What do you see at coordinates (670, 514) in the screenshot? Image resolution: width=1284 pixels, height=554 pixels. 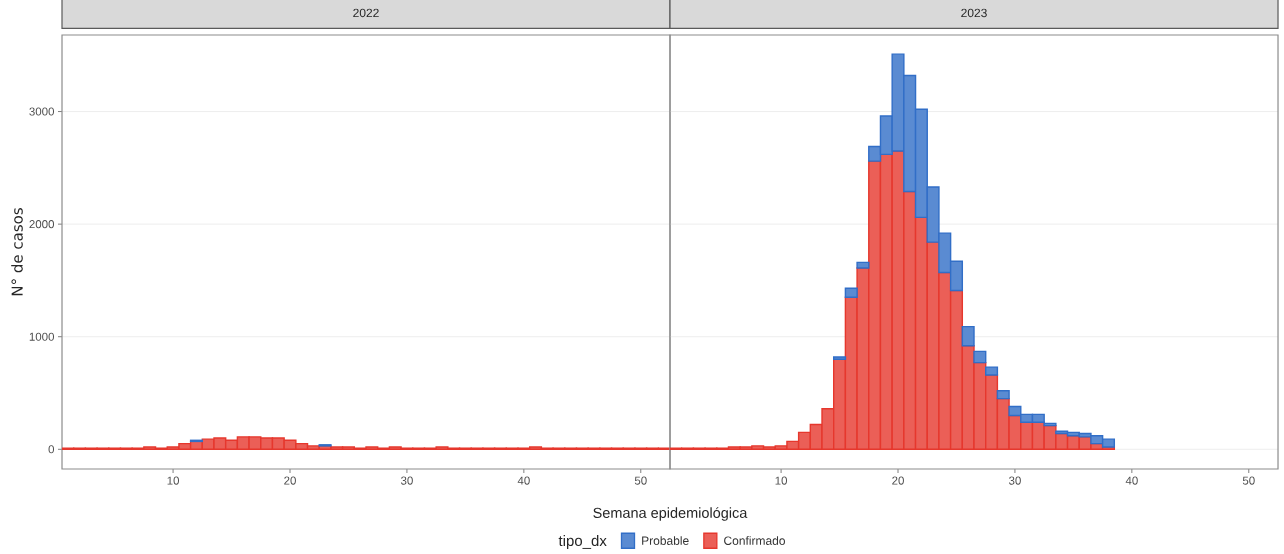 I see `x-axis-title: Semana epidemiológica` at bounding box center [670, 514].